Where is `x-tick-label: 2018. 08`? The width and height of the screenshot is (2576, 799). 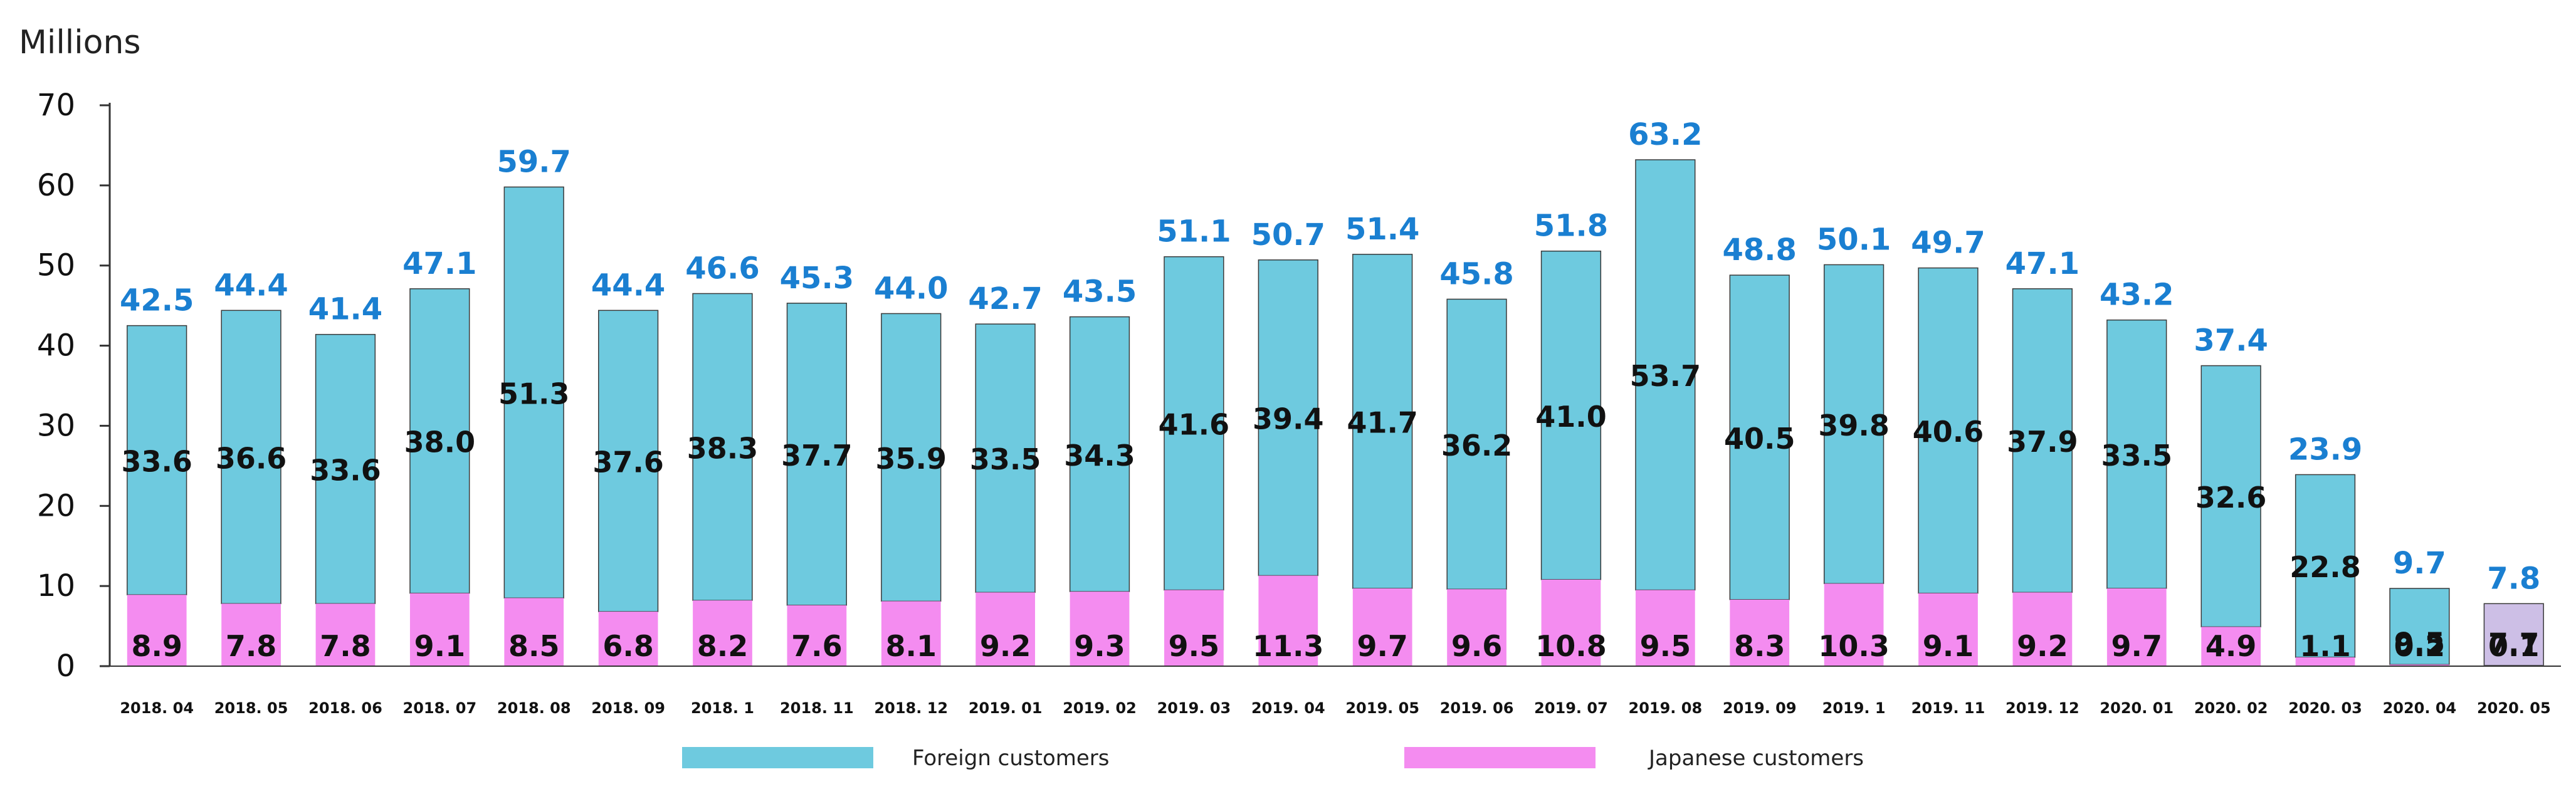
x-tick-label: 2018. 08 is located at coordinates (534, 708).